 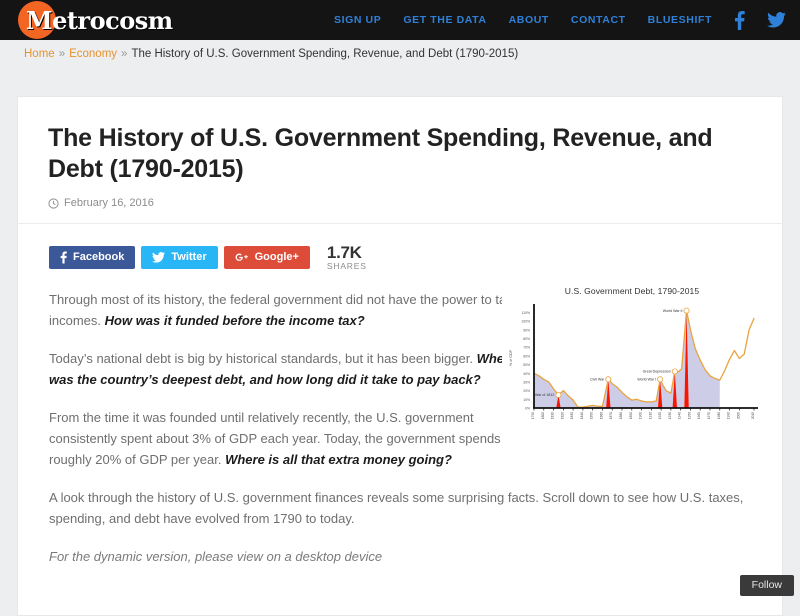 I want to click on svg-text: 1830, so click(x=572, y=415).